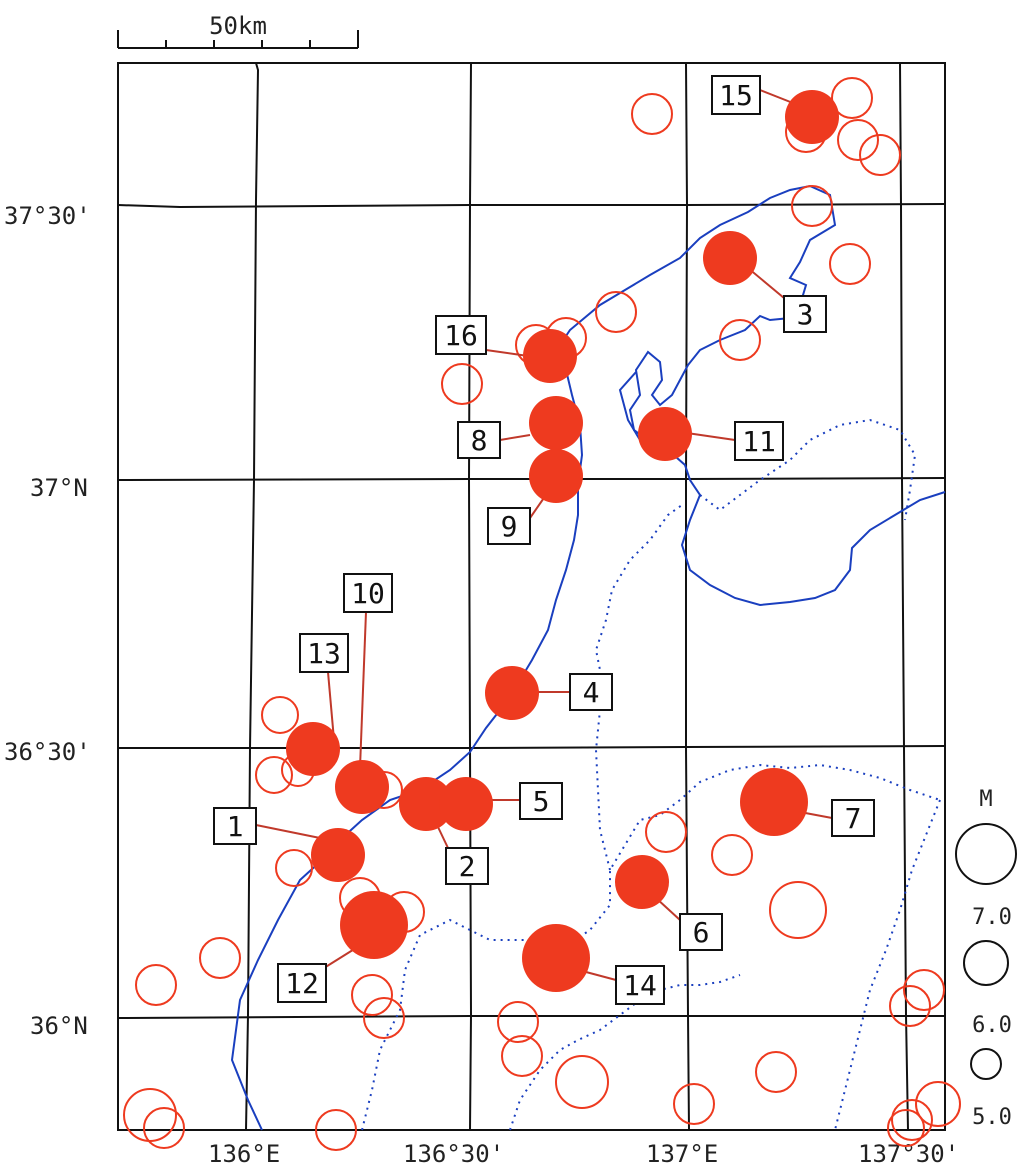  I want to click on event-label-15: 15, so click(736, 95).